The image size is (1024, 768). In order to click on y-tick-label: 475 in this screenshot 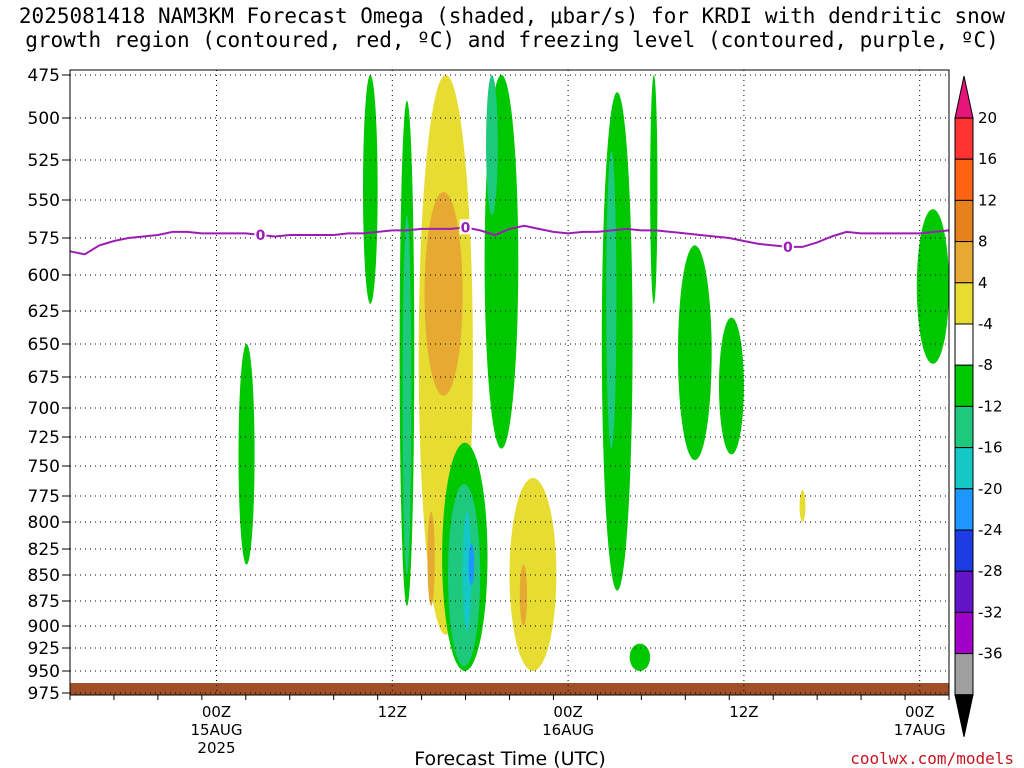, I will do `click(44, 76)`.